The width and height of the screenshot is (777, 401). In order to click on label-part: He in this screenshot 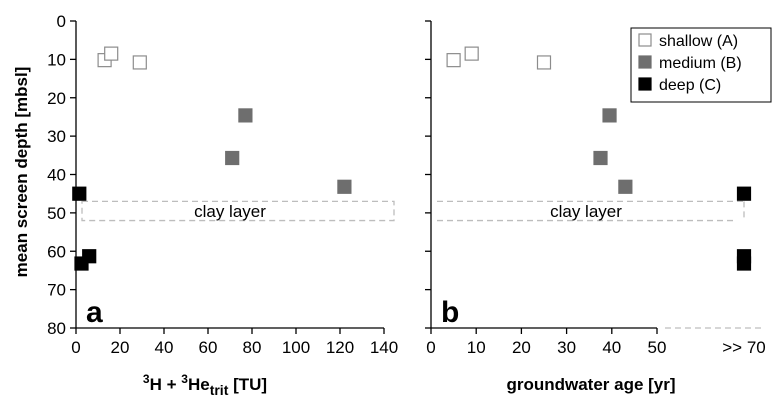, I will do `click(199, 384)`.